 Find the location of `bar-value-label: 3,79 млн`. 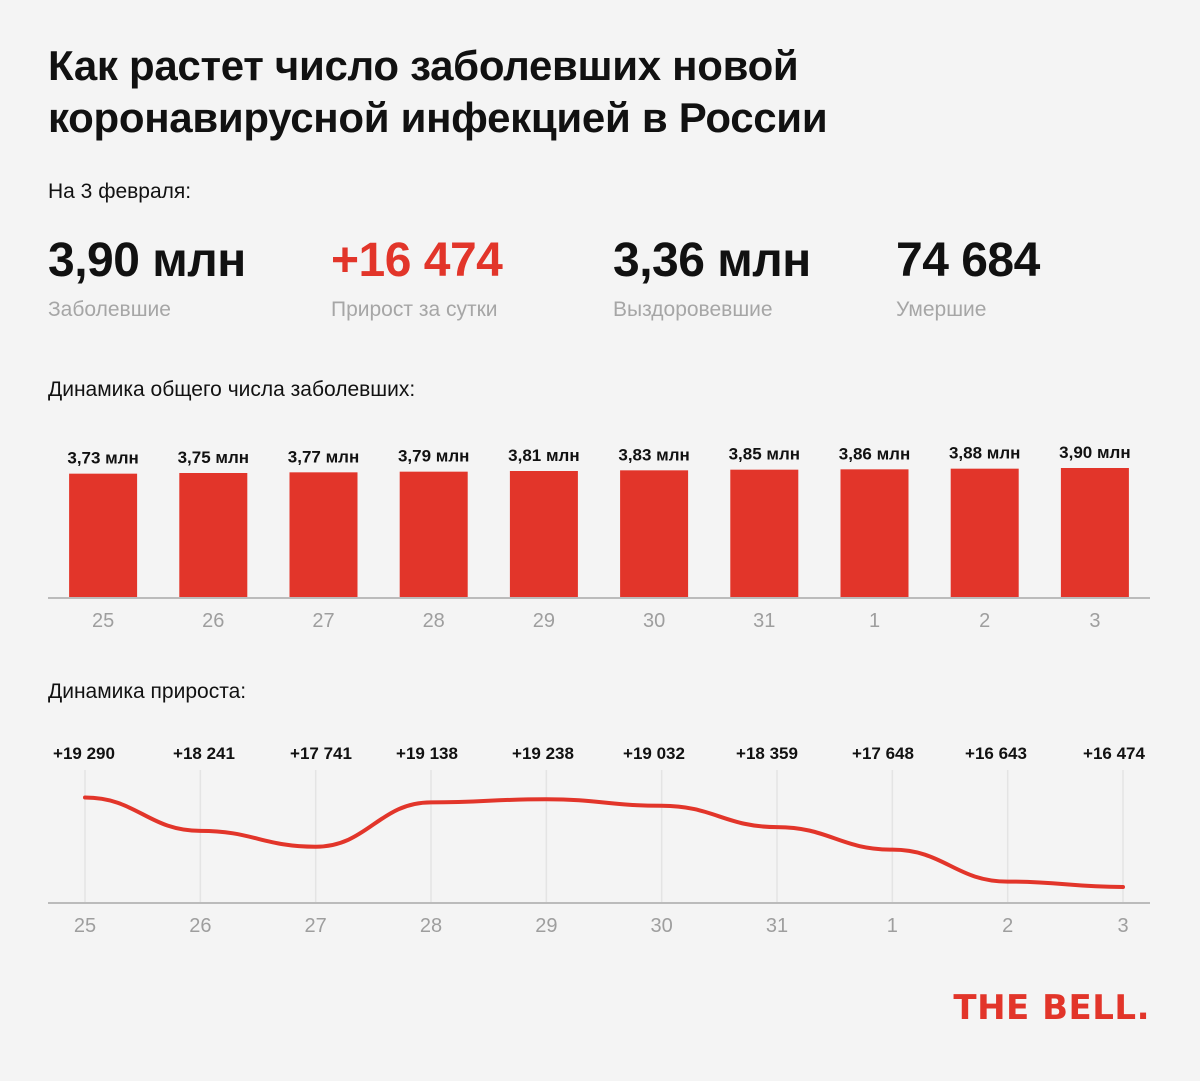

bar-value-label: 3,79 млн is located at coordinates (433, 456).